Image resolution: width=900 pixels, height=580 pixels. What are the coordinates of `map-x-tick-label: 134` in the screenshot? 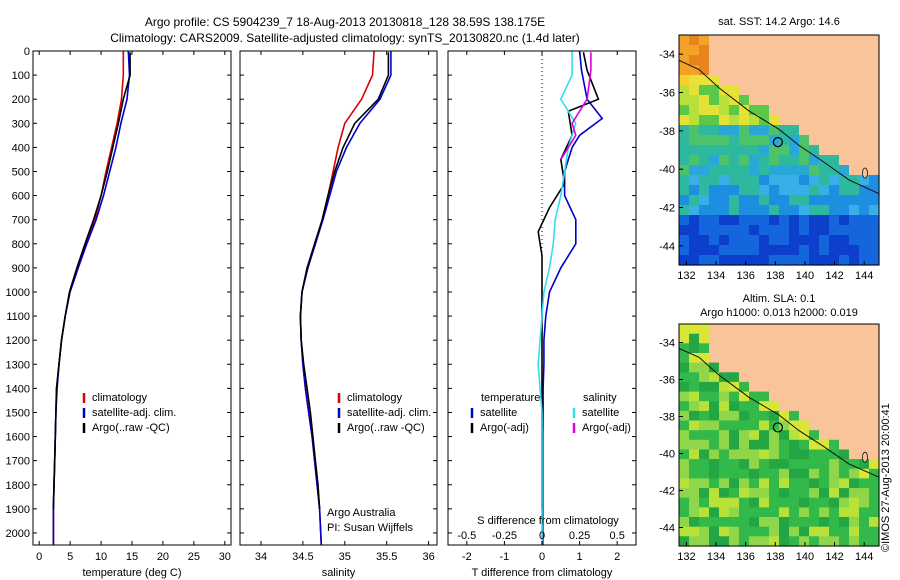 It's located at (716, 276).